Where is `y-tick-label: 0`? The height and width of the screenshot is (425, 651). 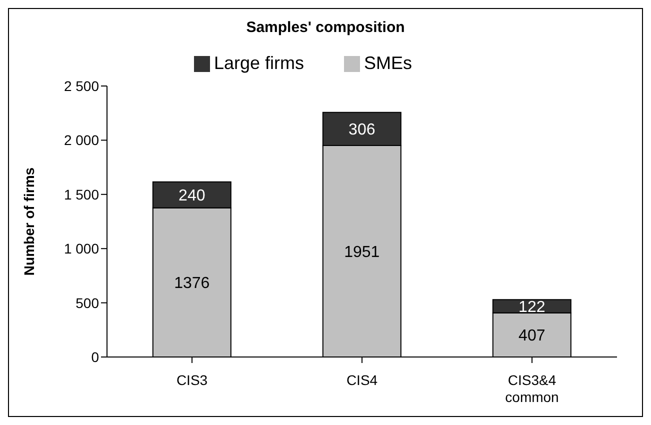
y-tick-label: 0 is located at coordinates (95, 356).